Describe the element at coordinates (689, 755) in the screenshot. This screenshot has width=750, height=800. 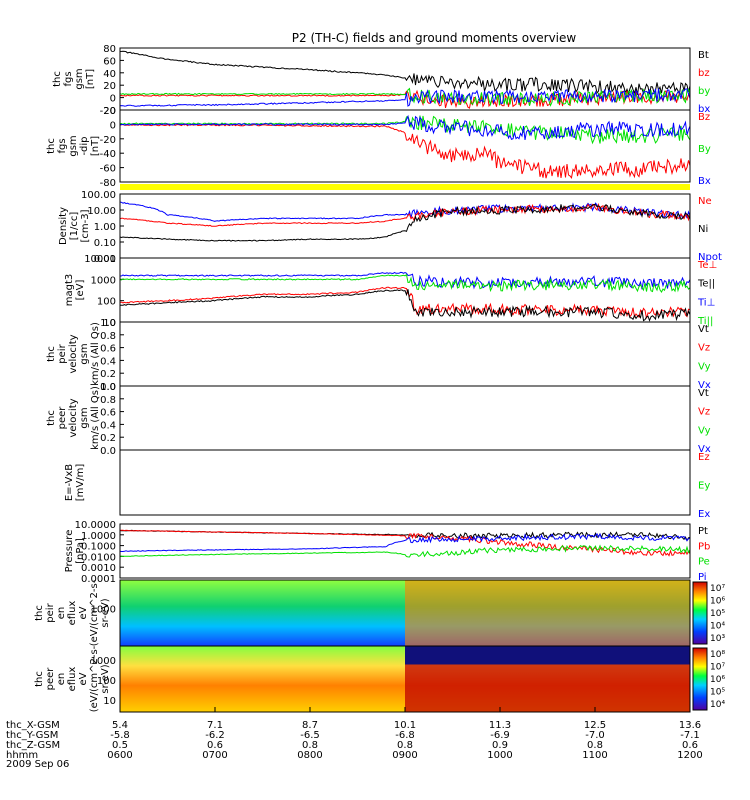
I see `x-tick-label: 1200` at that location.